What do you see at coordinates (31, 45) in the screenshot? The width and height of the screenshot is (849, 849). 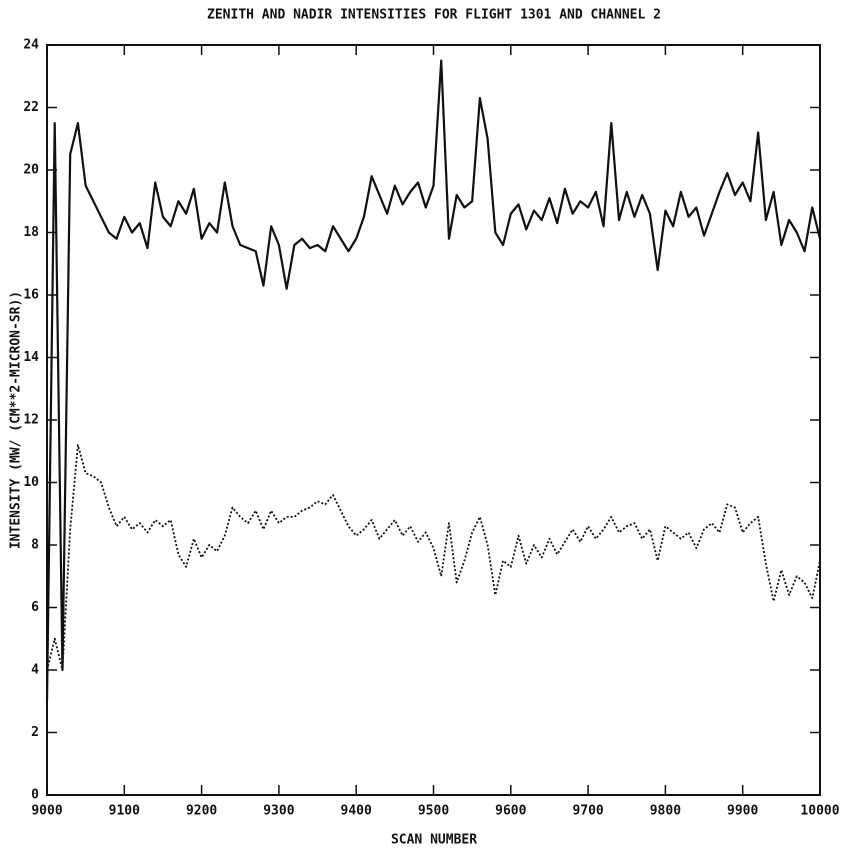 I see `y-tick-label: 24` at bounding box center [31, 45].